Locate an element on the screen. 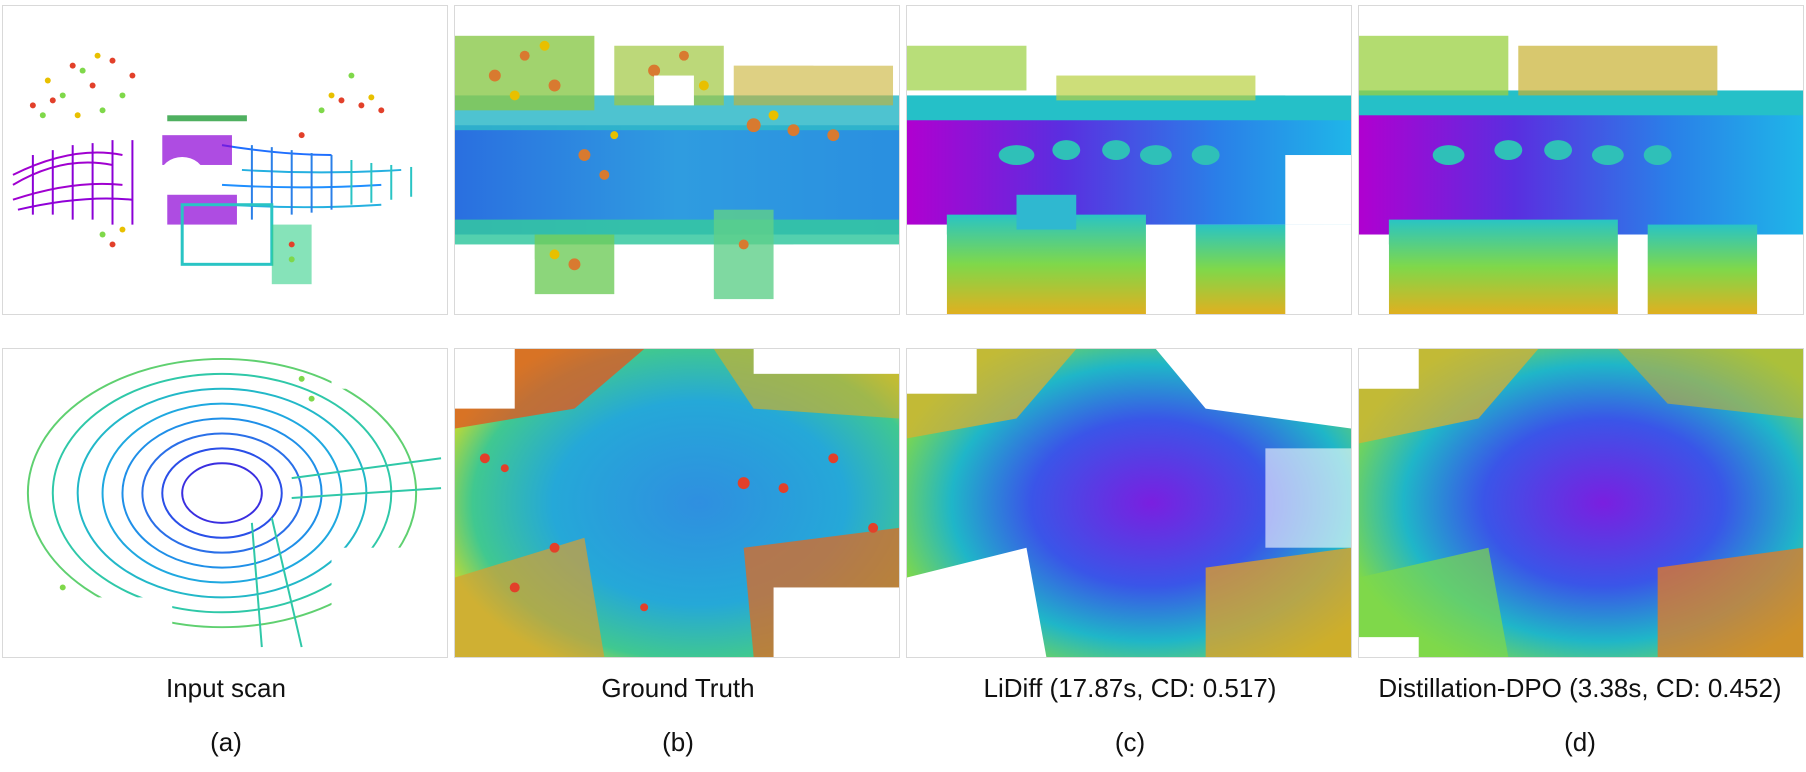  lidiff-bottom-image is located at coordinates (1129, 503).